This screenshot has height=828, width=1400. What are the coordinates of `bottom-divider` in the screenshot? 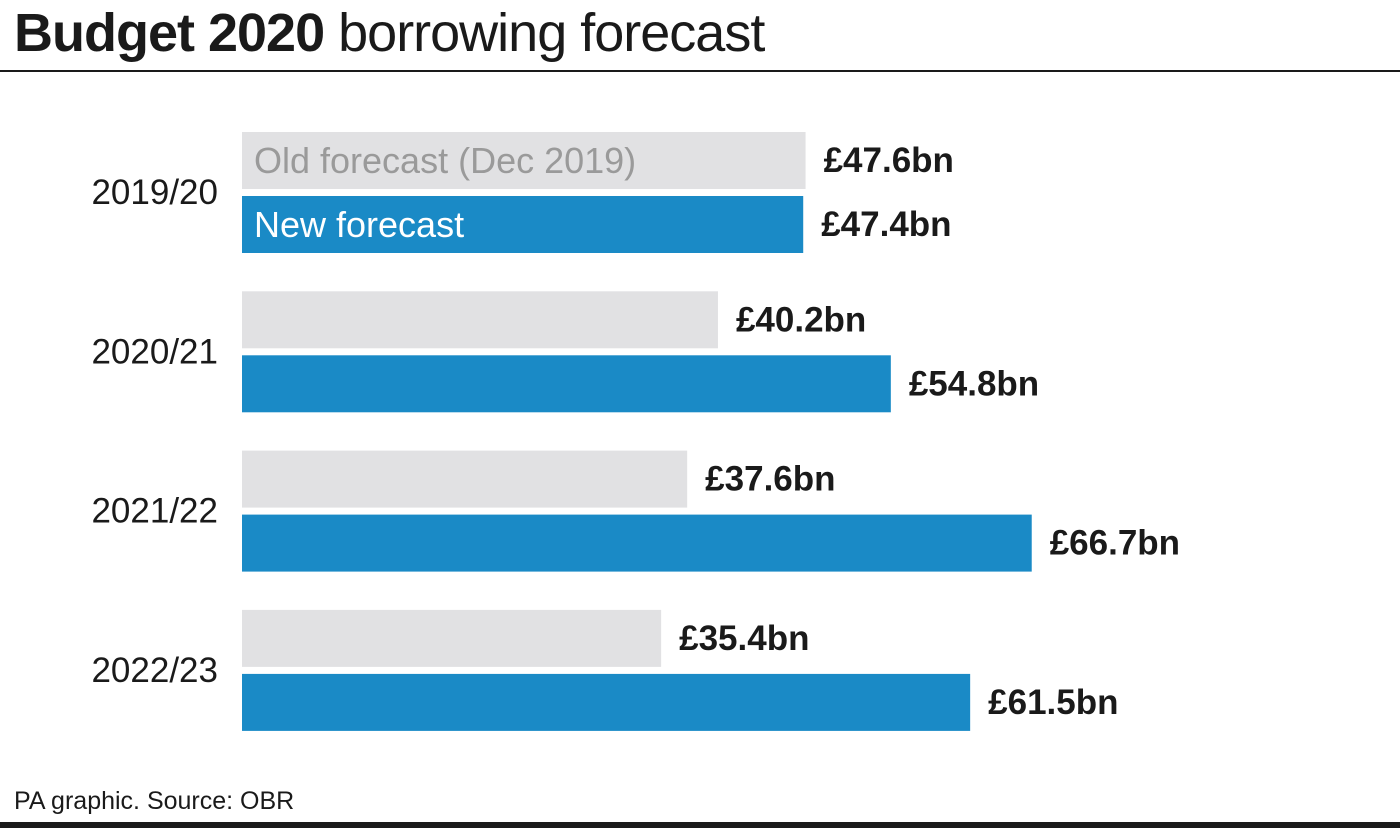 It's located at (700, 825).